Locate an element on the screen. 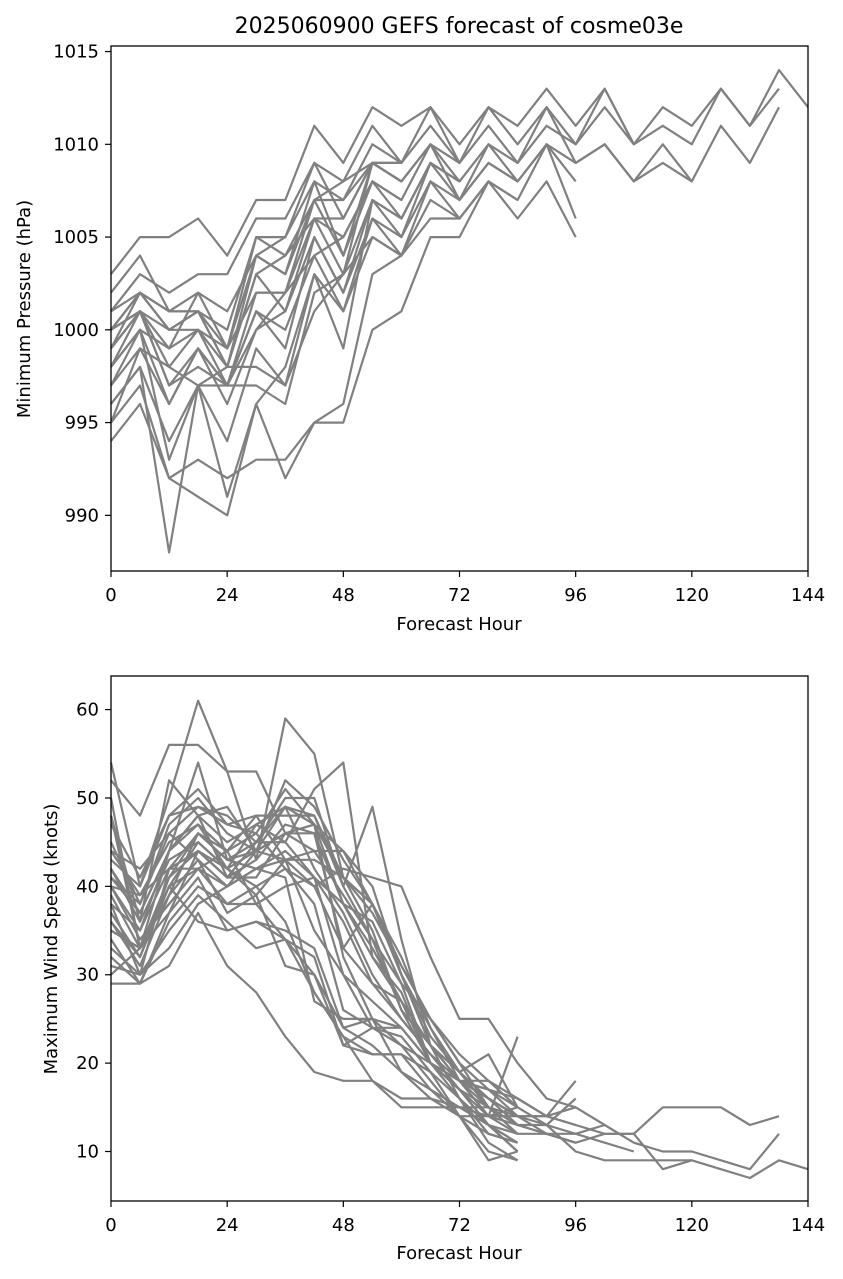 Image resolution: width=843 pixels, height=1279 pixels. wind-y-tick-label: 50 is located at coordinates (87, 798).